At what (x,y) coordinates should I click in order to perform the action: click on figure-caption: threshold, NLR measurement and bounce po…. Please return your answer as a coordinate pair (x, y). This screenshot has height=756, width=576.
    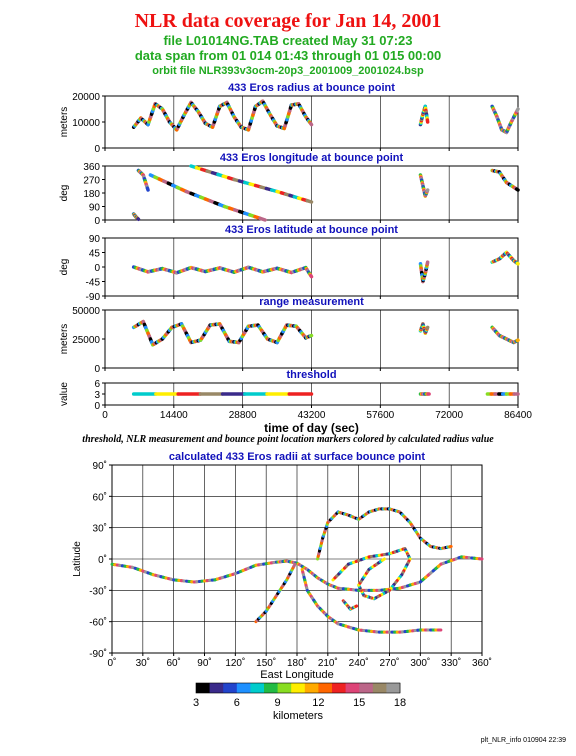
    Looking at the image, I should click on (288, 439).